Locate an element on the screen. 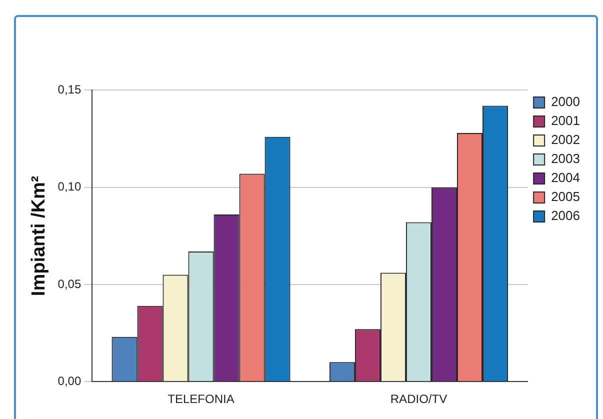  legend-label: 2001 is located at coordinates (565, 120).